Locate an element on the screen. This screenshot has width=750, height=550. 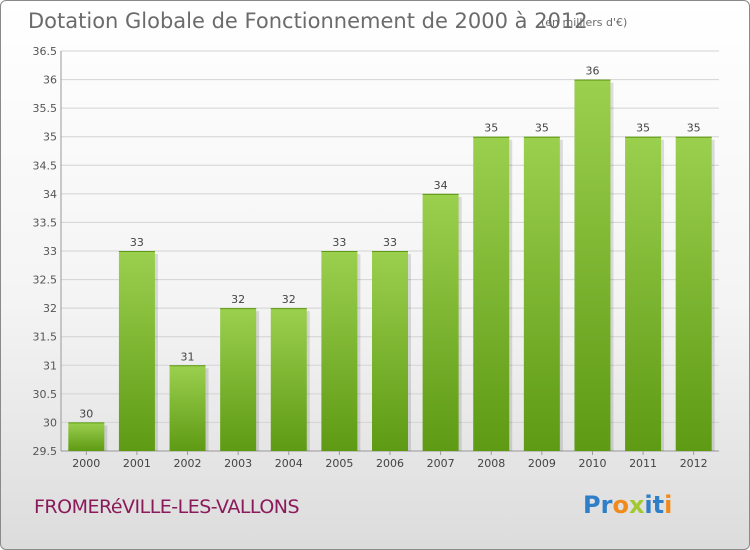
logo-letter: t is located at coordinates (658, 505).